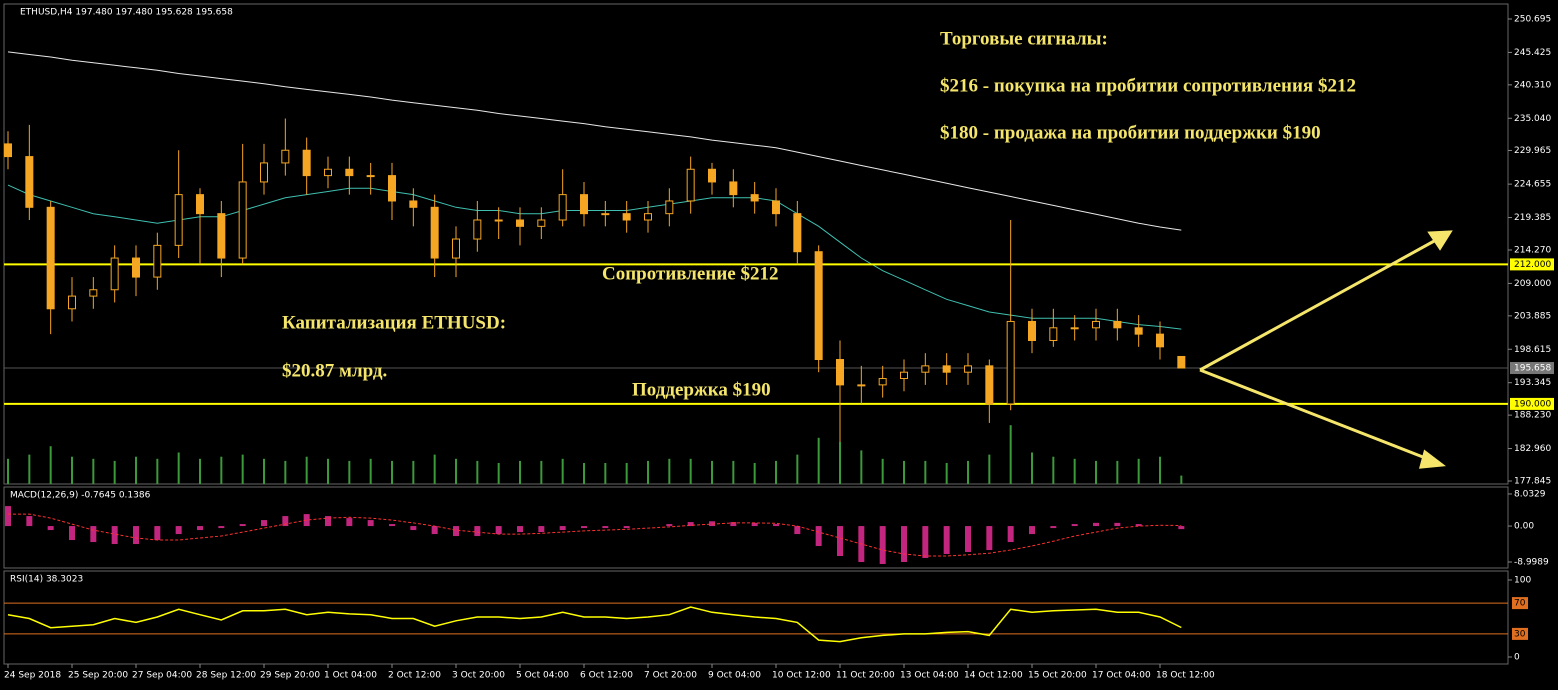  What do you see at coordinates (1531, 563) in the screenshot?
I see `y-tick-label: -8.9989` at bounding box center [1531, 563].